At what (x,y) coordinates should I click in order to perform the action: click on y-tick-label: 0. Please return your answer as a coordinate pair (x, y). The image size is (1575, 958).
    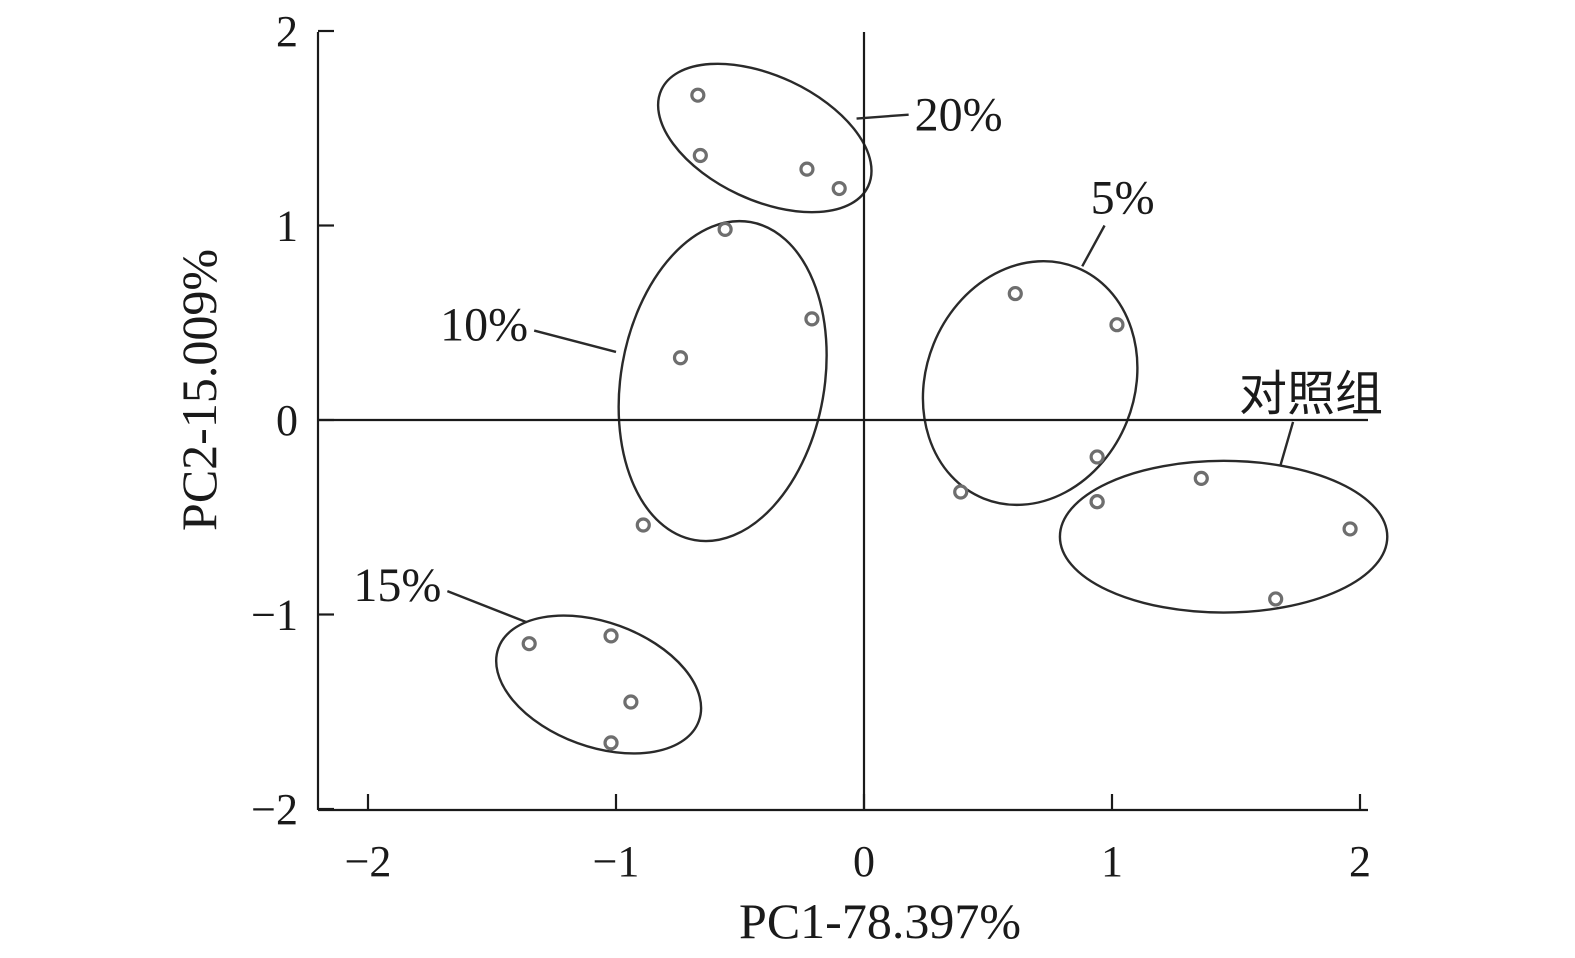
    Looking at the image, I should click on (287, 420).